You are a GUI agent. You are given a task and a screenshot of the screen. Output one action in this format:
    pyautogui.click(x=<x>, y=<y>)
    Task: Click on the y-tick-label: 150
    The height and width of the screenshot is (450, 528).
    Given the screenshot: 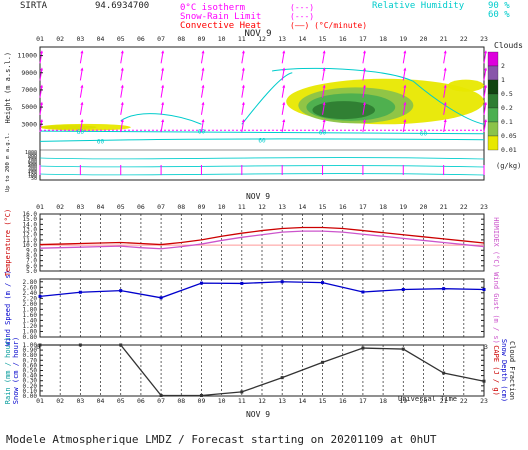 What is the action you would take?
    pyautogui.click(x=32, y=174)
    